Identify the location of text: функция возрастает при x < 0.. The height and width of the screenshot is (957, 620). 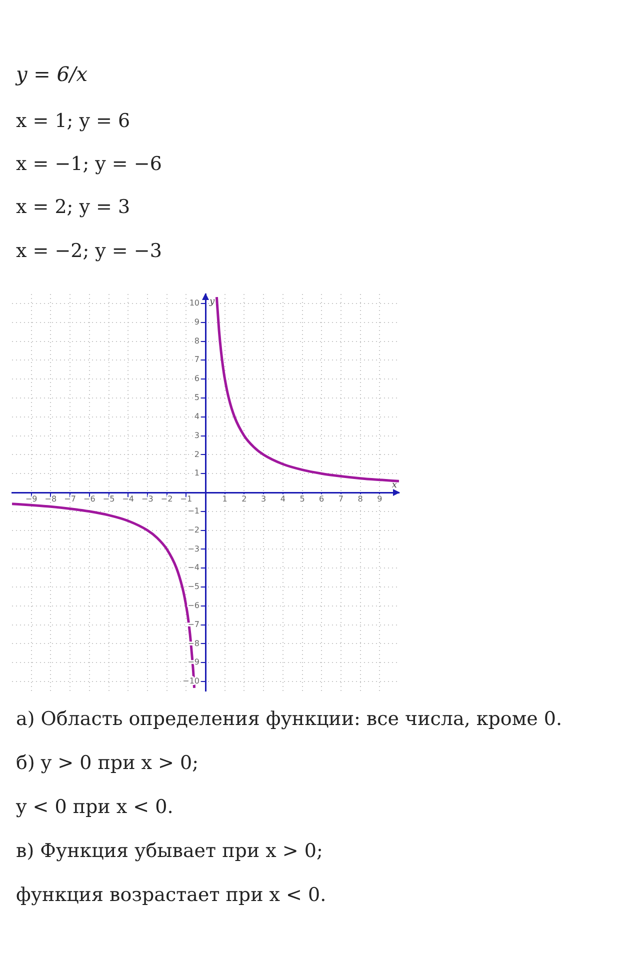
(171, 895).